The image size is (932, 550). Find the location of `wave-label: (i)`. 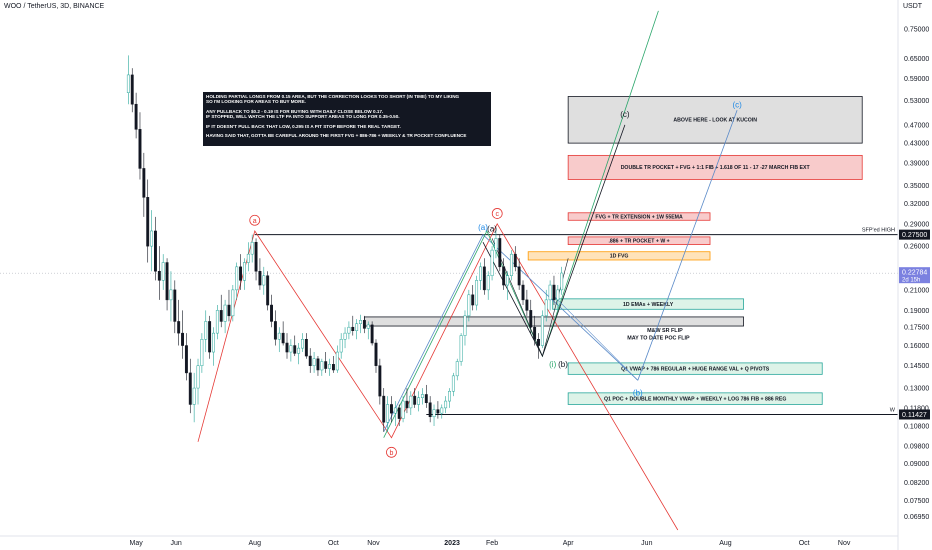

wave-label: (i) is located at coordinates (552, 364).